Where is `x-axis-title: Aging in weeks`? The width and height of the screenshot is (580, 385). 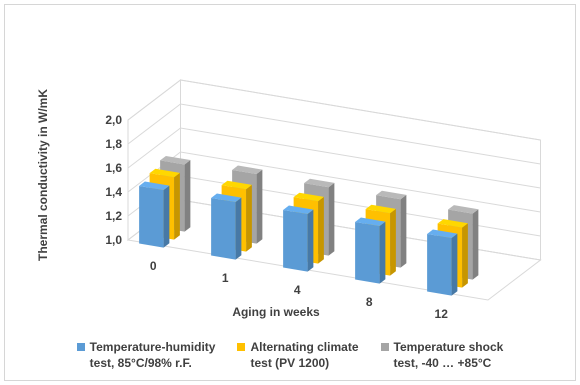
x-axis-title: Aging in weeks is located at coordinates (276, 312).